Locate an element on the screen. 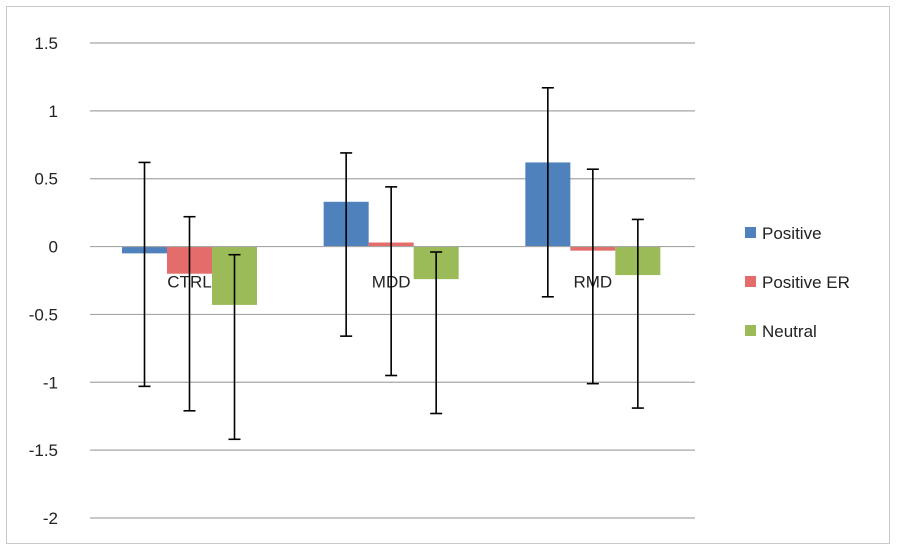 The image size is (897, 550). y-tick-label: -1 is located at coordinates (50, 382).